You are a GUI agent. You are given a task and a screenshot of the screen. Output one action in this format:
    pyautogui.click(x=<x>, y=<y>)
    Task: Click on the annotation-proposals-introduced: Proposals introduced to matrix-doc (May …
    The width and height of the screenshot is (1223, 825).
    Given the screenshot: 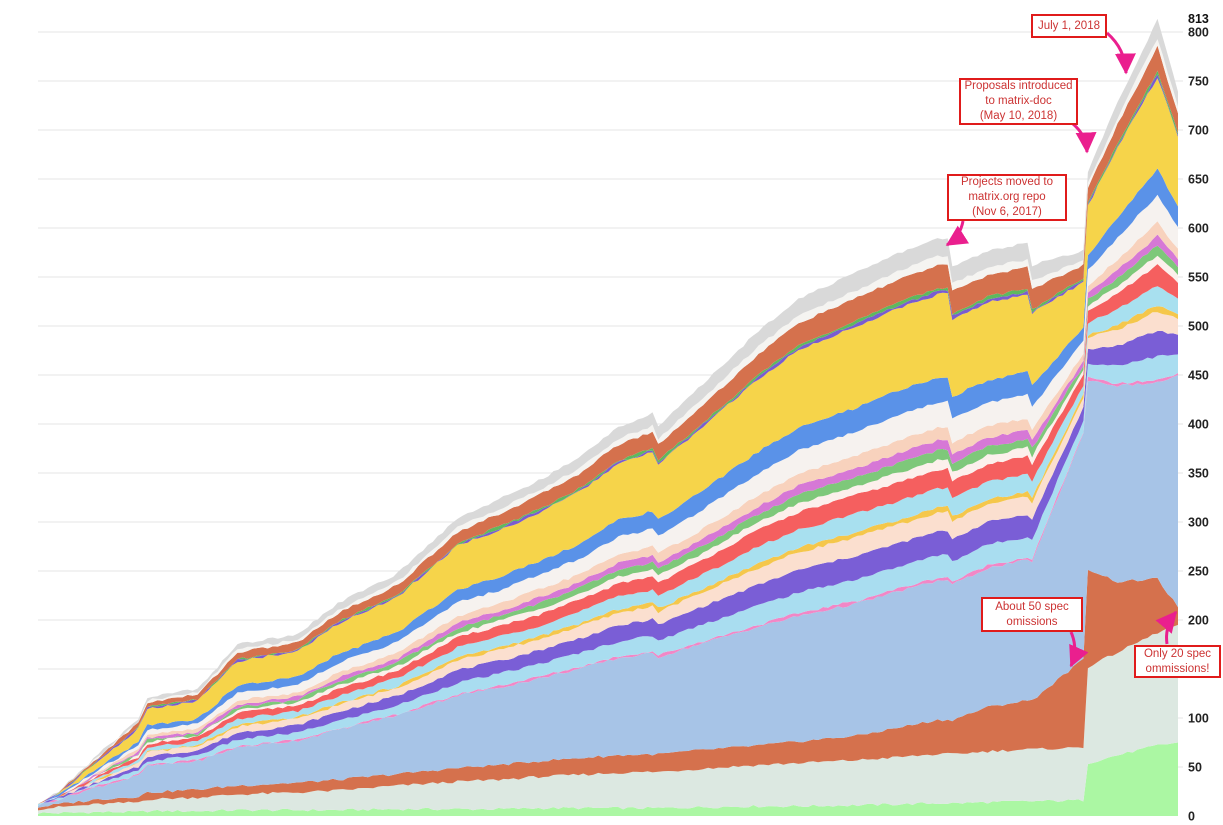 What is the action you would take?
    pyautogui.click(x=1018, y=101)
    